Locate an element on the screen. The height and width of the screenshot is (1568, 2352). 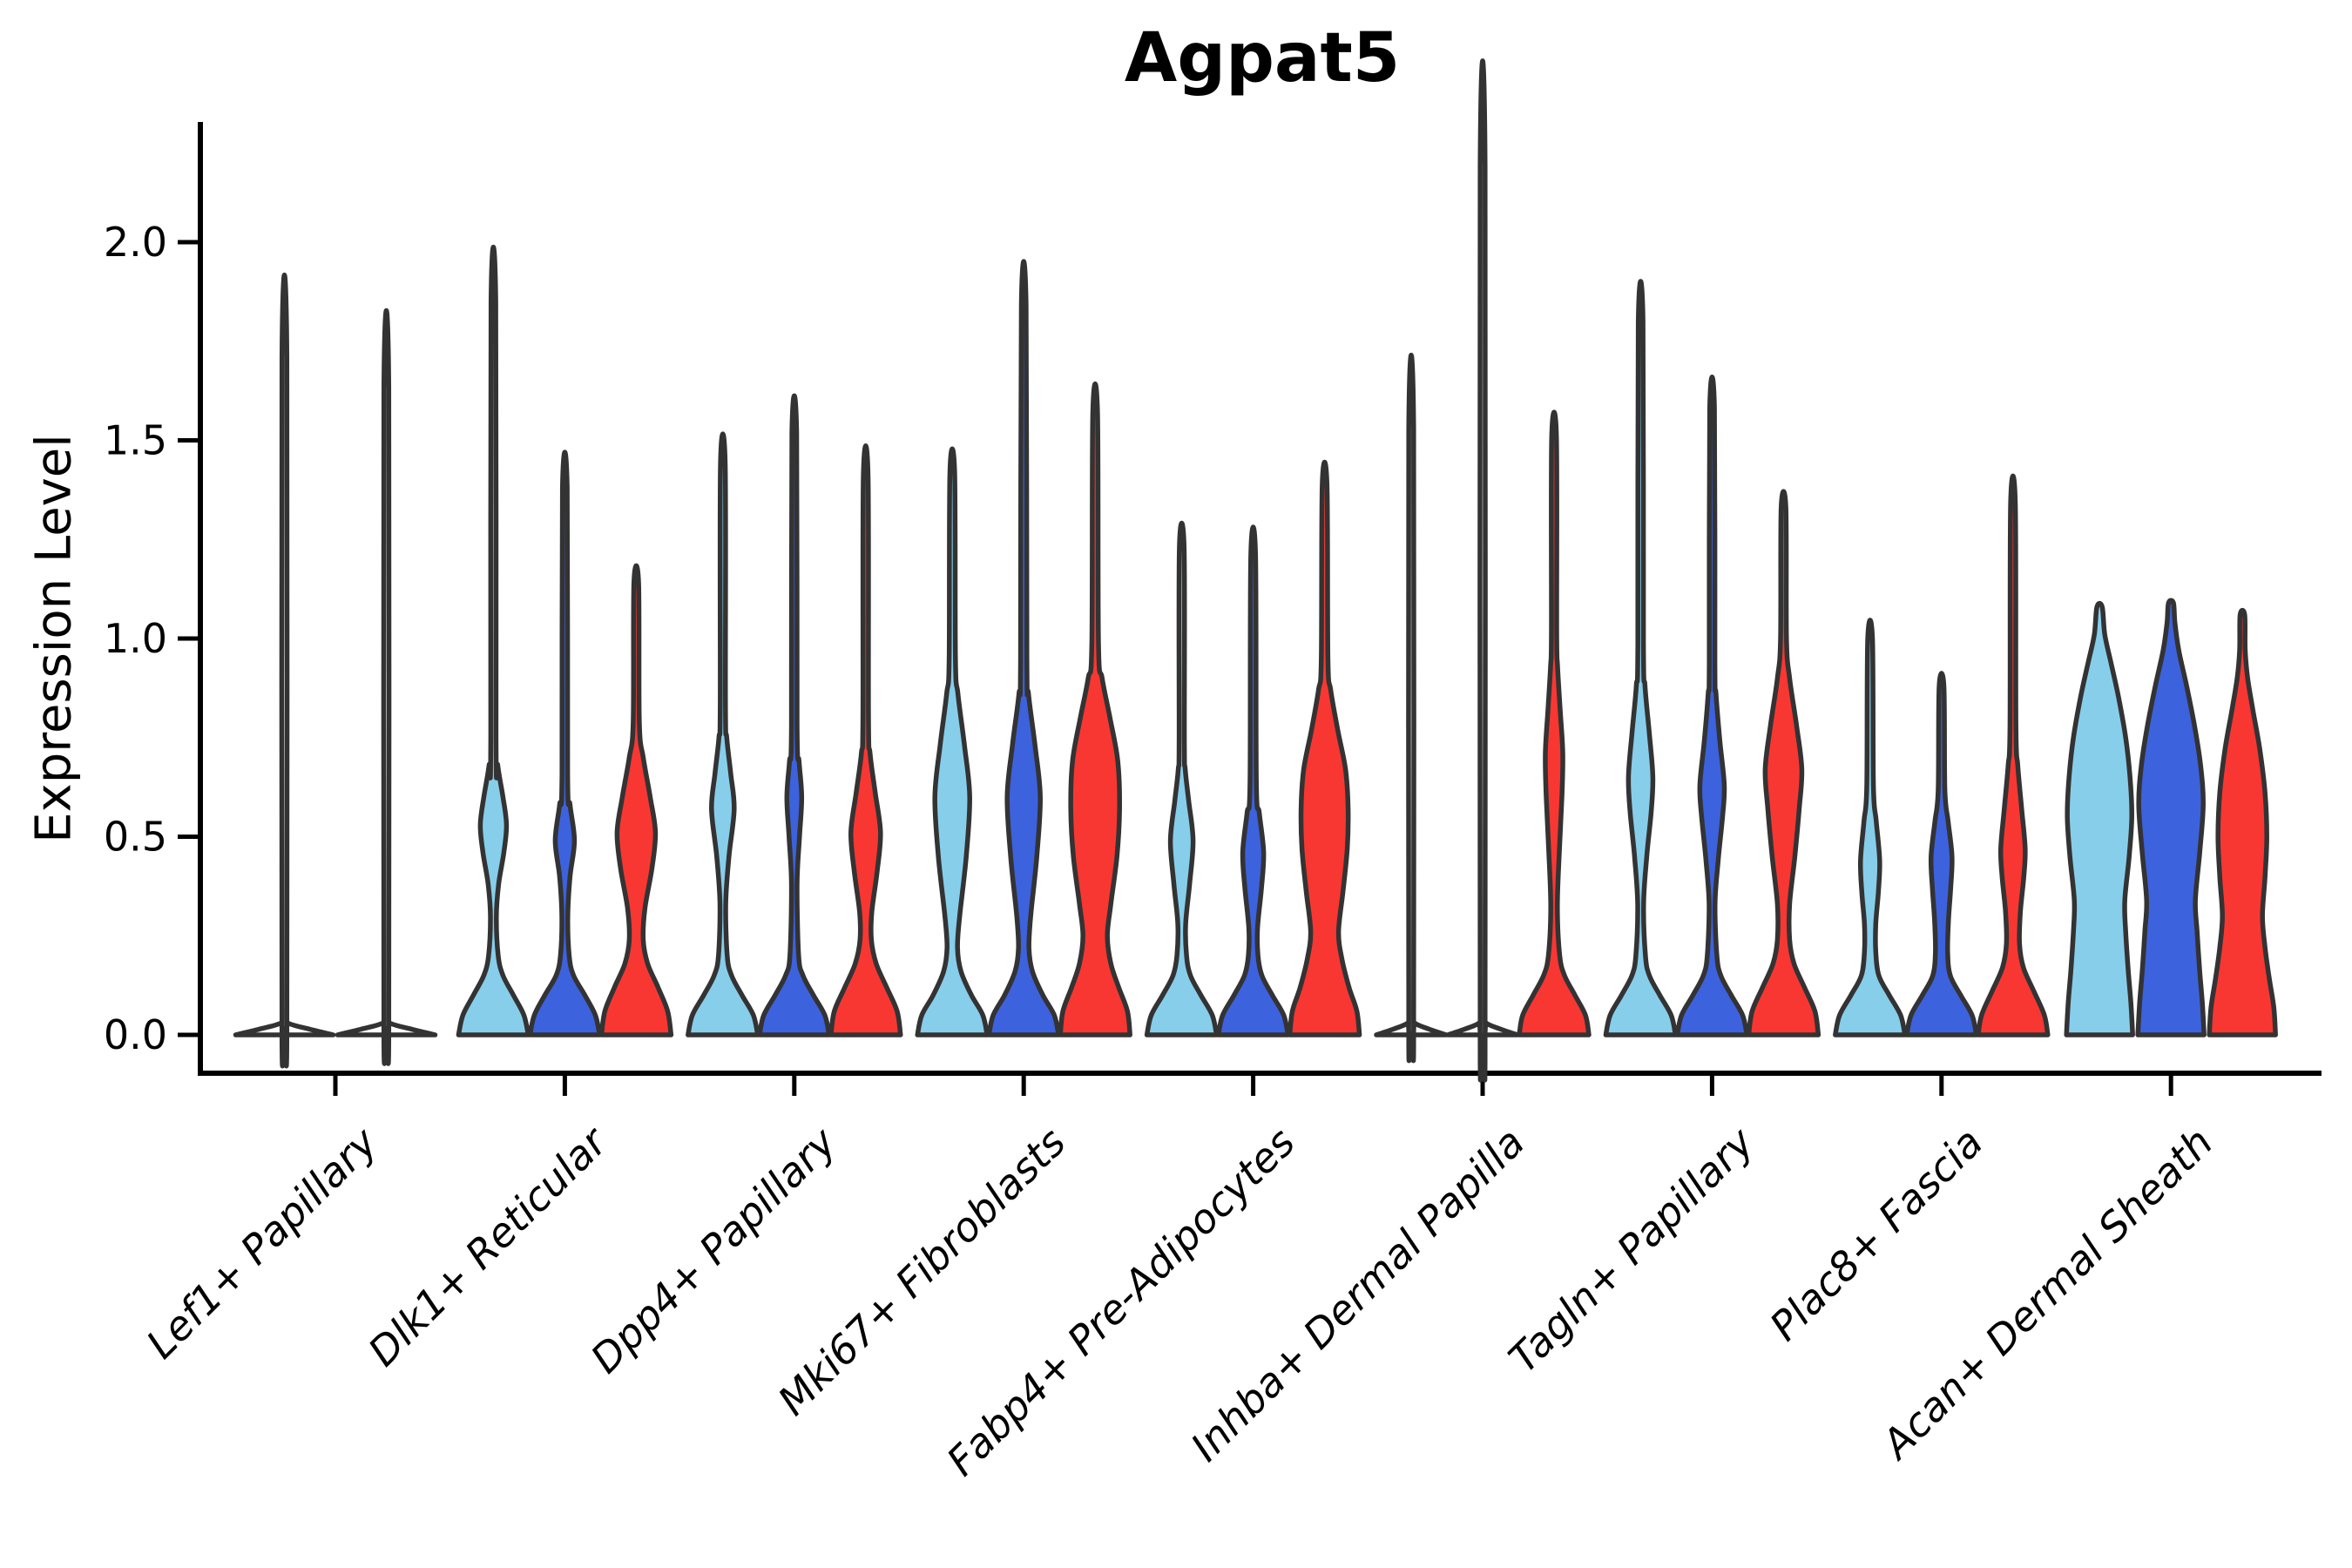
violin-6-2-empty is located at coordinates (1482, 570).